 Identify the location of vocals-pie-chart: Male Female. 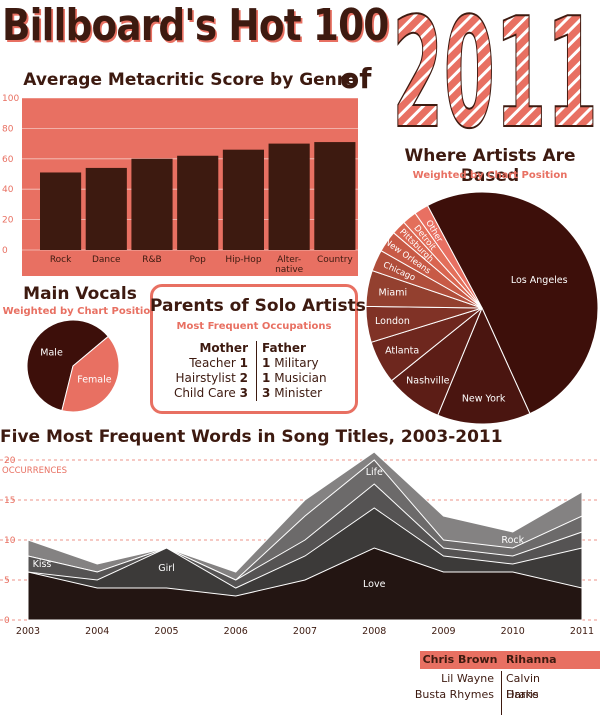
(73, 366).